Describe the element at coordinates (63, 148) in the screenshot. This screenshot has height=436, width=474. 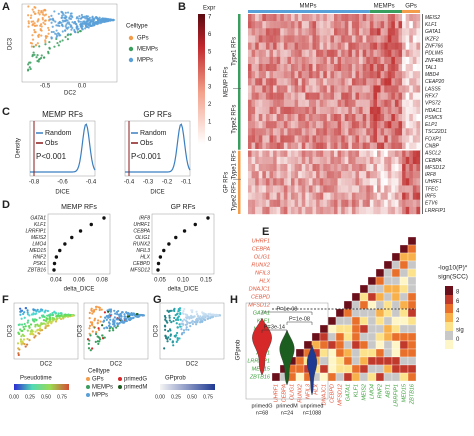
I see `density-curve` at that location.